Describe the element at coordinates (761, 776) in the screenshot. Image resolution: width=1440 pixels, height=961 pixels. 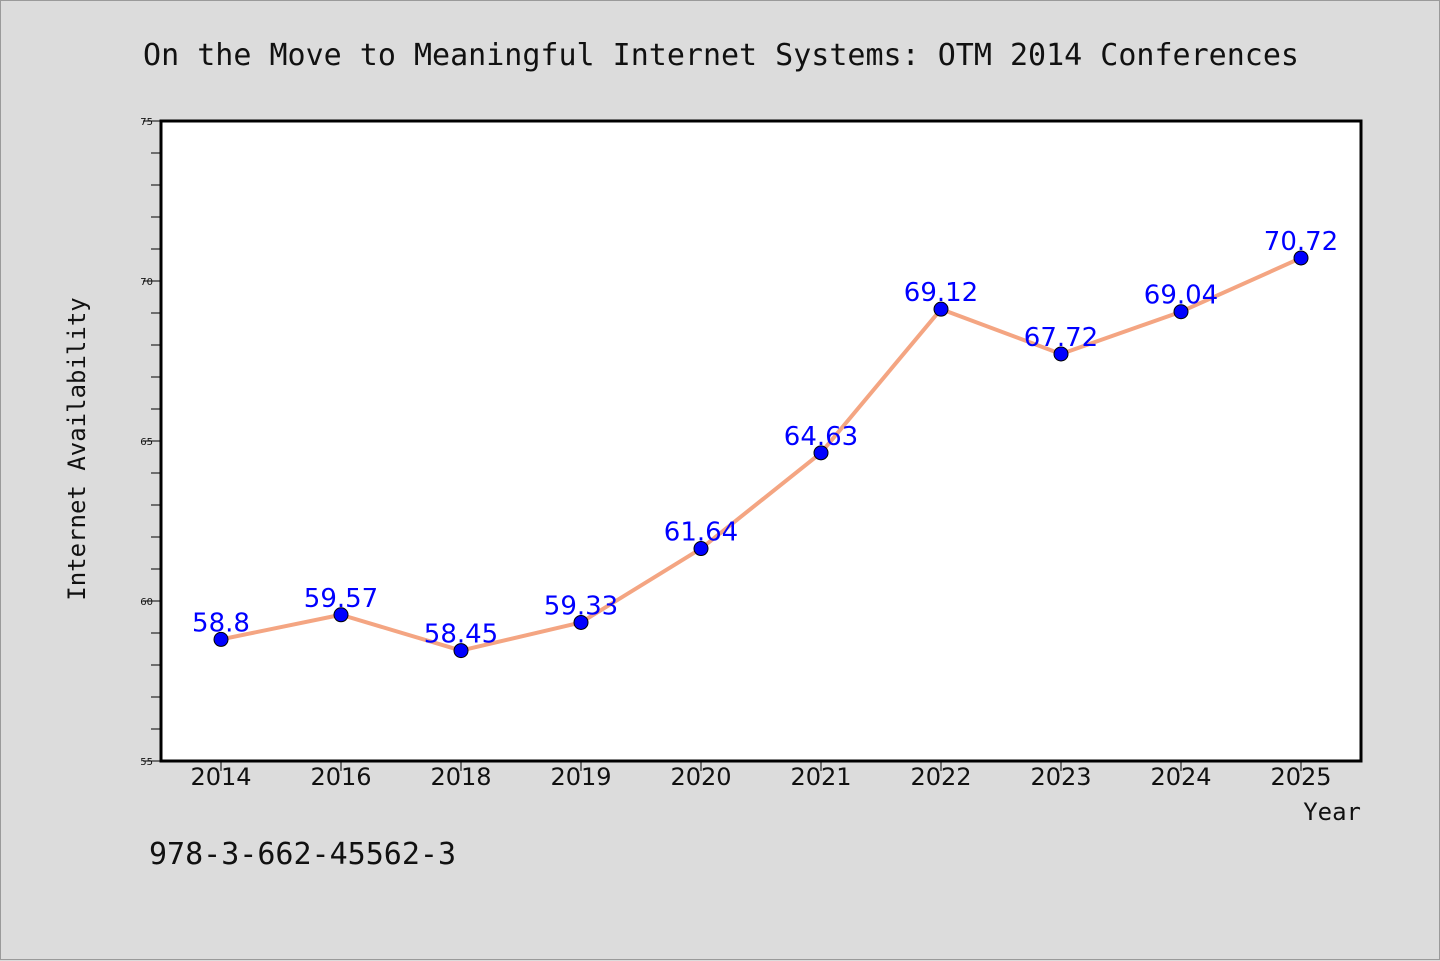
I see `x-axis: 2014 2016 2018 2019 2020 2021 2022 2023 2024 2025` at that location.